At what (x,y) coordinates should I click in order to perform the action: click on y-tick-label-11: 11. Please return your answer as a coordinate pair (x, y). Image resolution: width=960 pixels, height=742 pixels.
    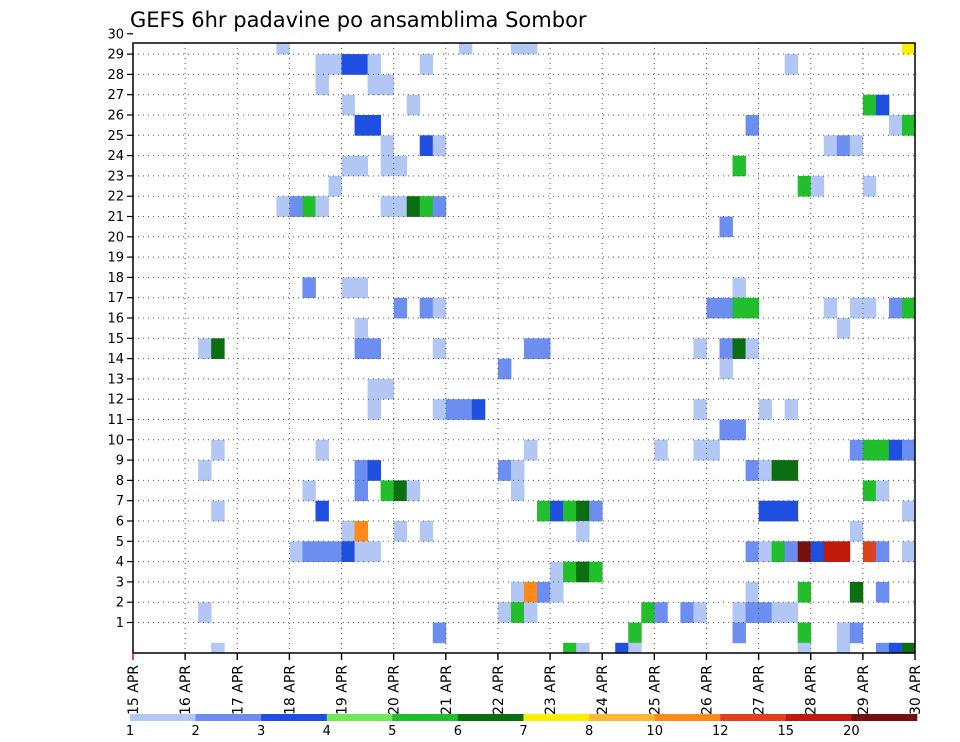
    Looking at the image, I should click on (115, 420).